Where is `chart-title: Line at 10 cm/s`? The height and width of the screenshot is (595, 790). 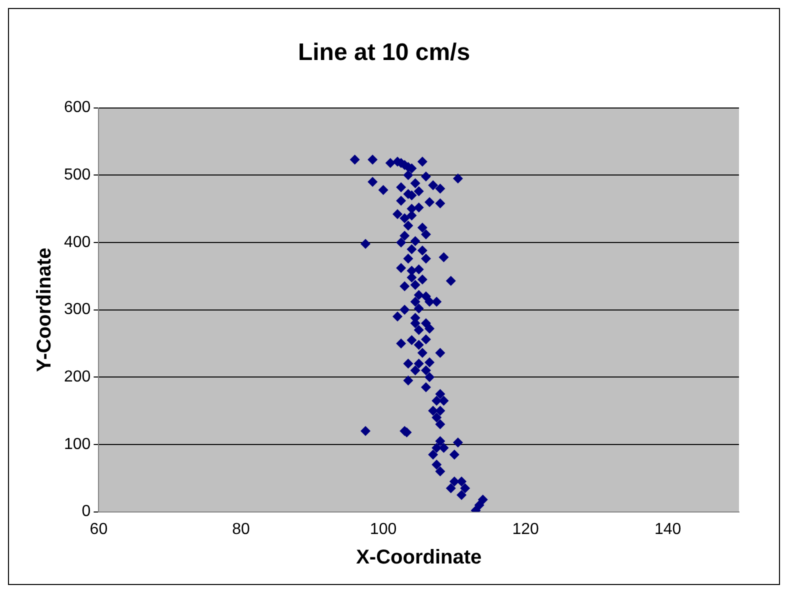
chart-title: Line at 10 cm/s is located at coordinates (384, 52).